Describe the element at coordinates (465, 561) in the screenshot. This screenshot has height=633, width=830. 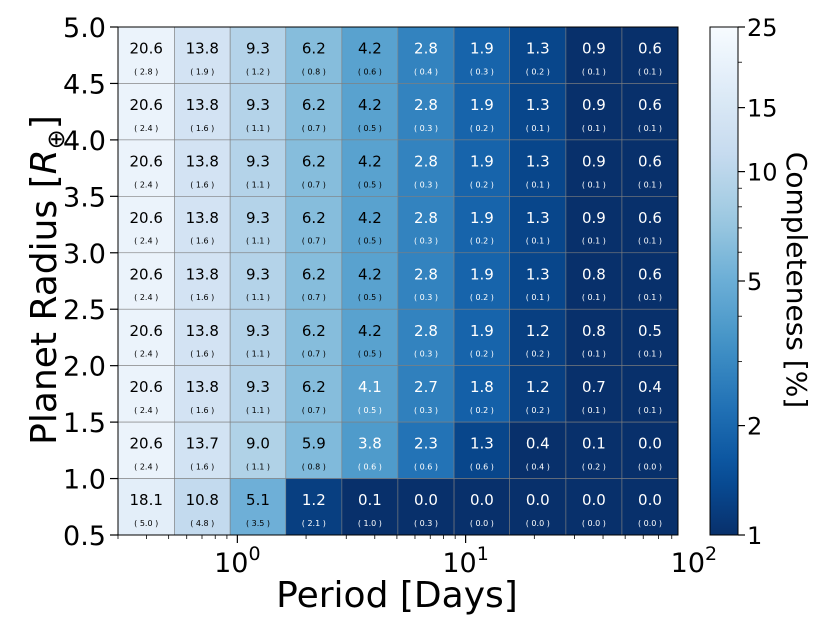
I see `x-tick-label: 10¹` at that location.